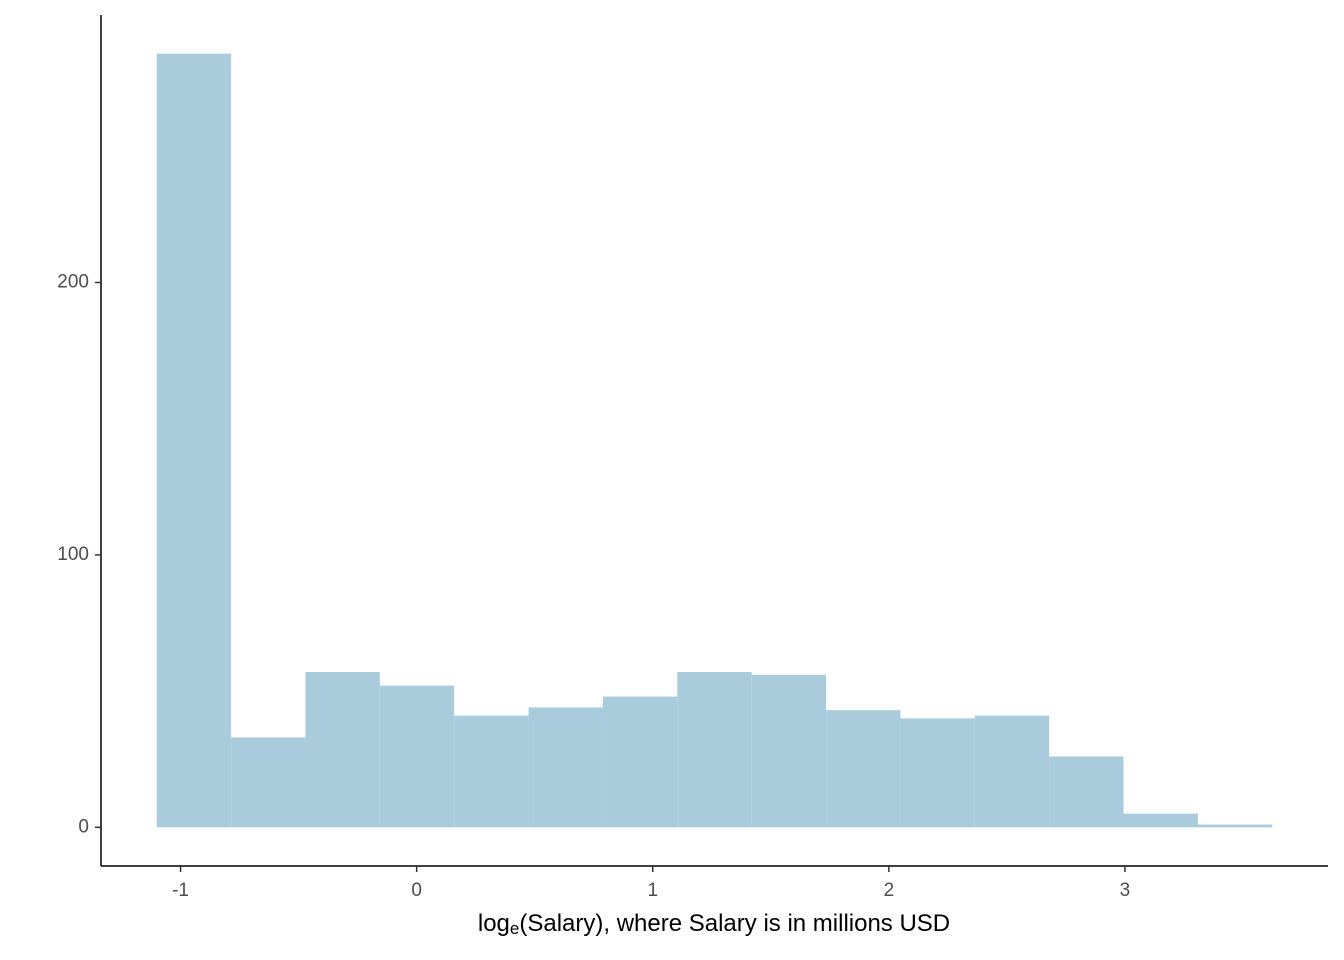  I want to click on x-tick-label: 2, so click(889, 890).